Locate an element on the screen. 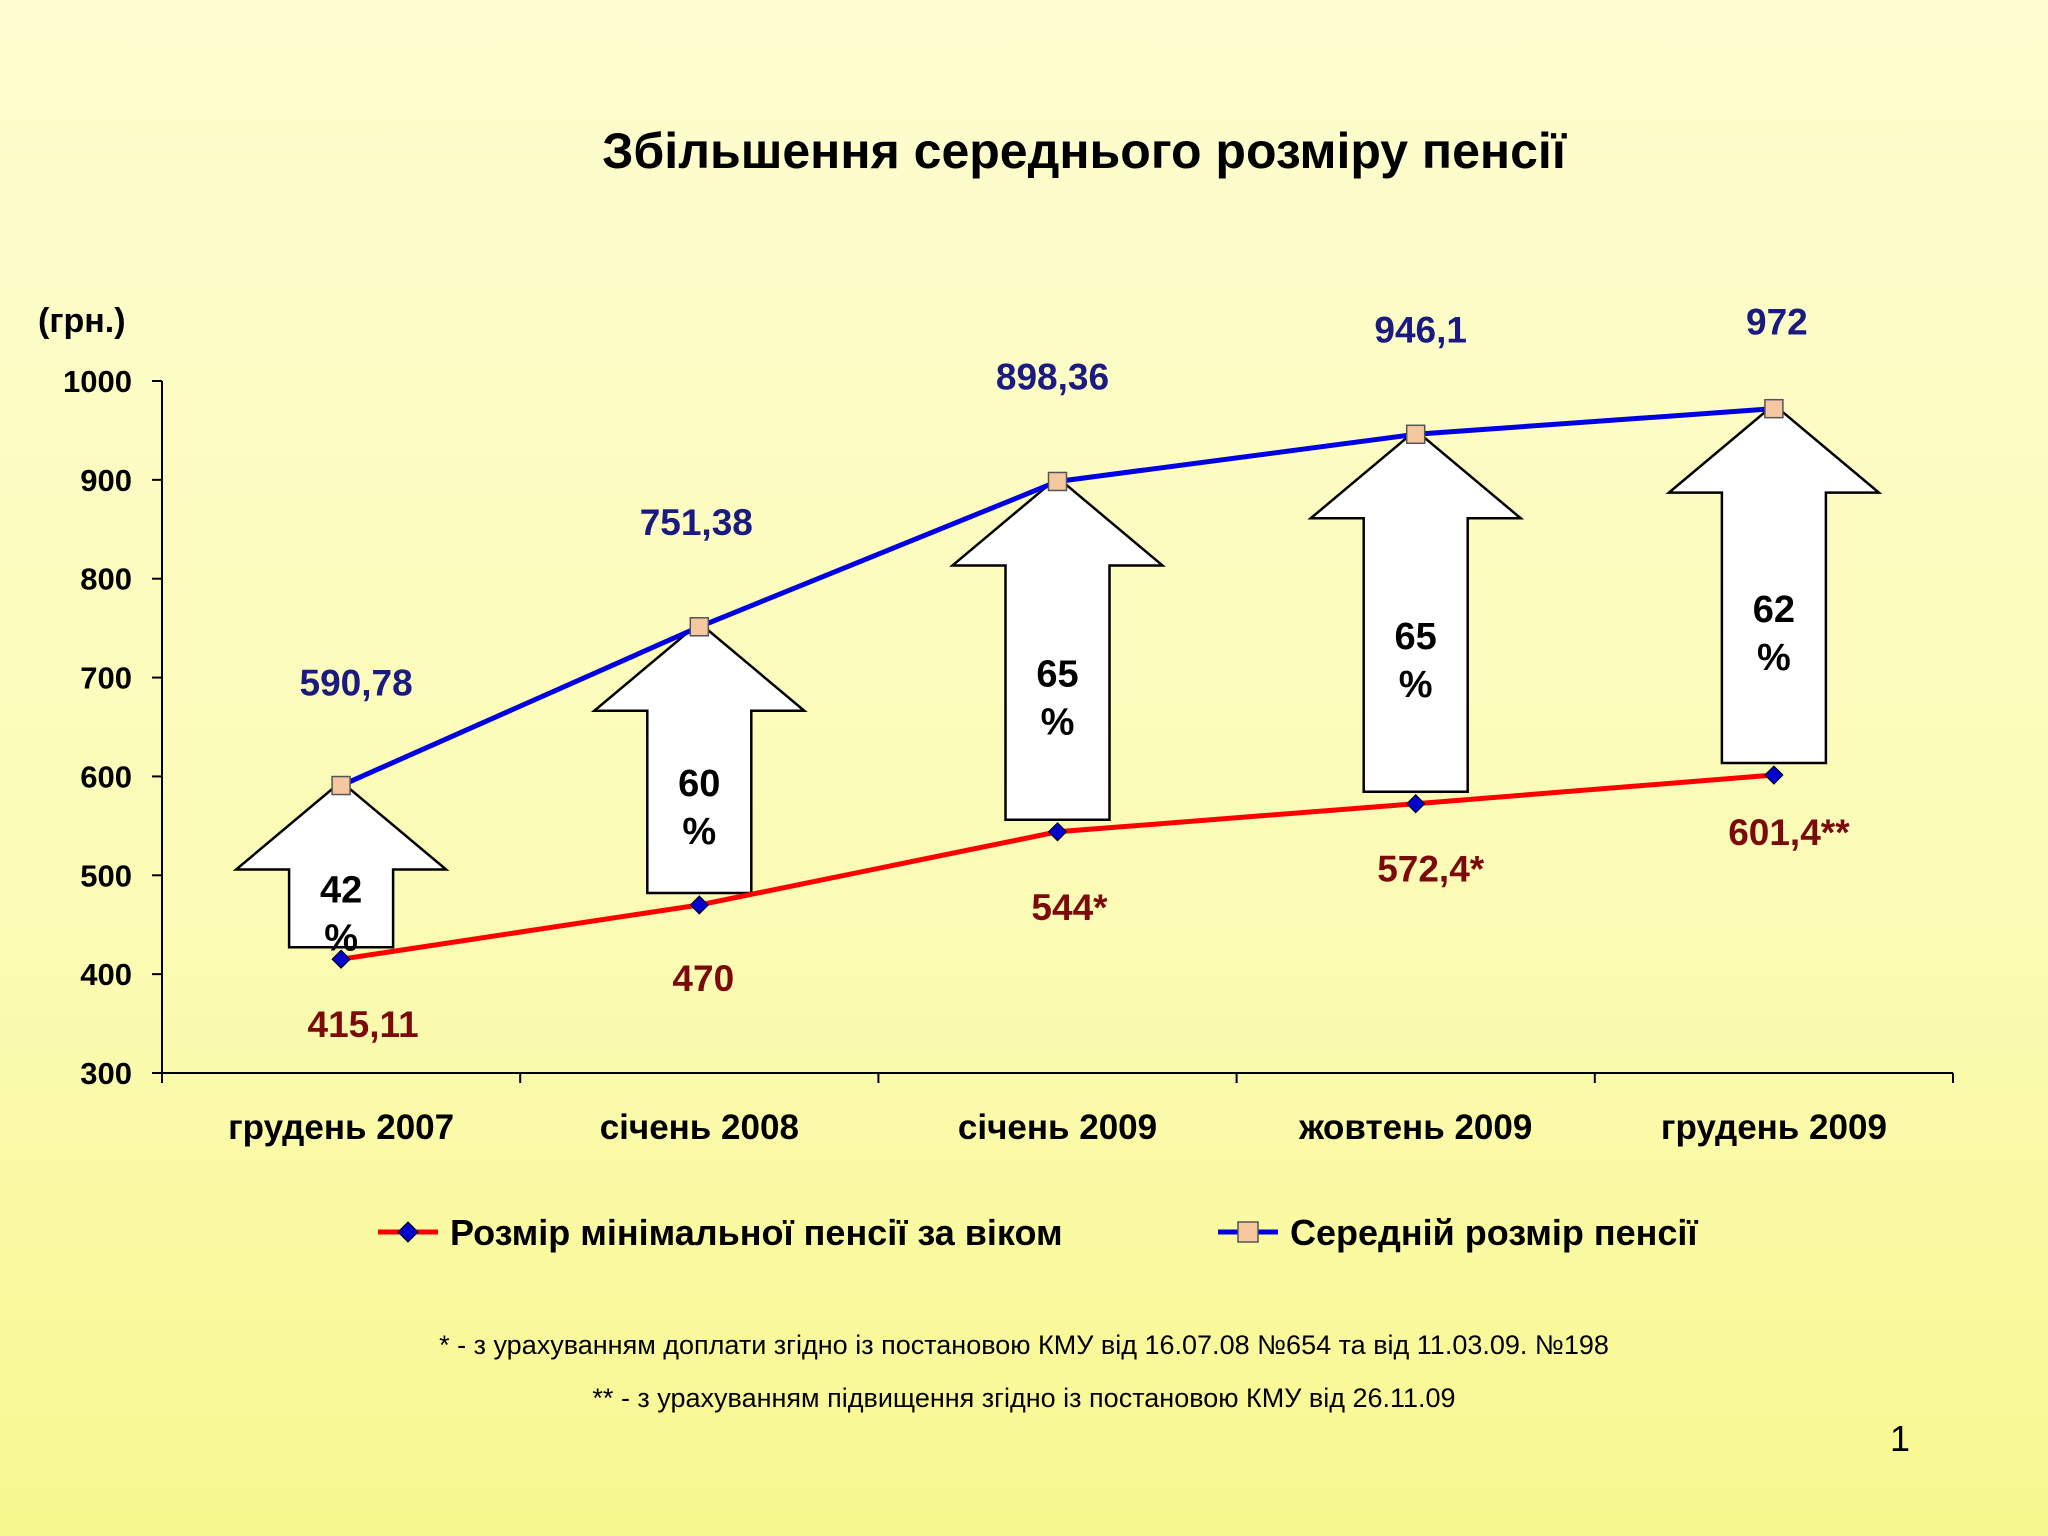 This screenshot has height=1536, width=2048. y-axis-label: (грн.) is located at coordinates (82, 321).